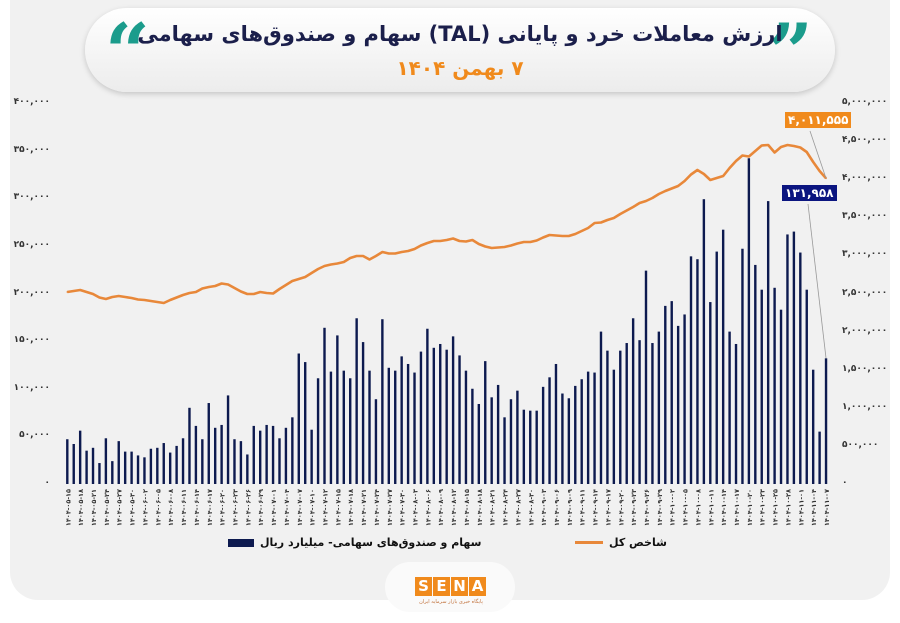  I want to click on x-tick-label: ۱۴۰۴-۰۶-۰۸, so click(171, 507).